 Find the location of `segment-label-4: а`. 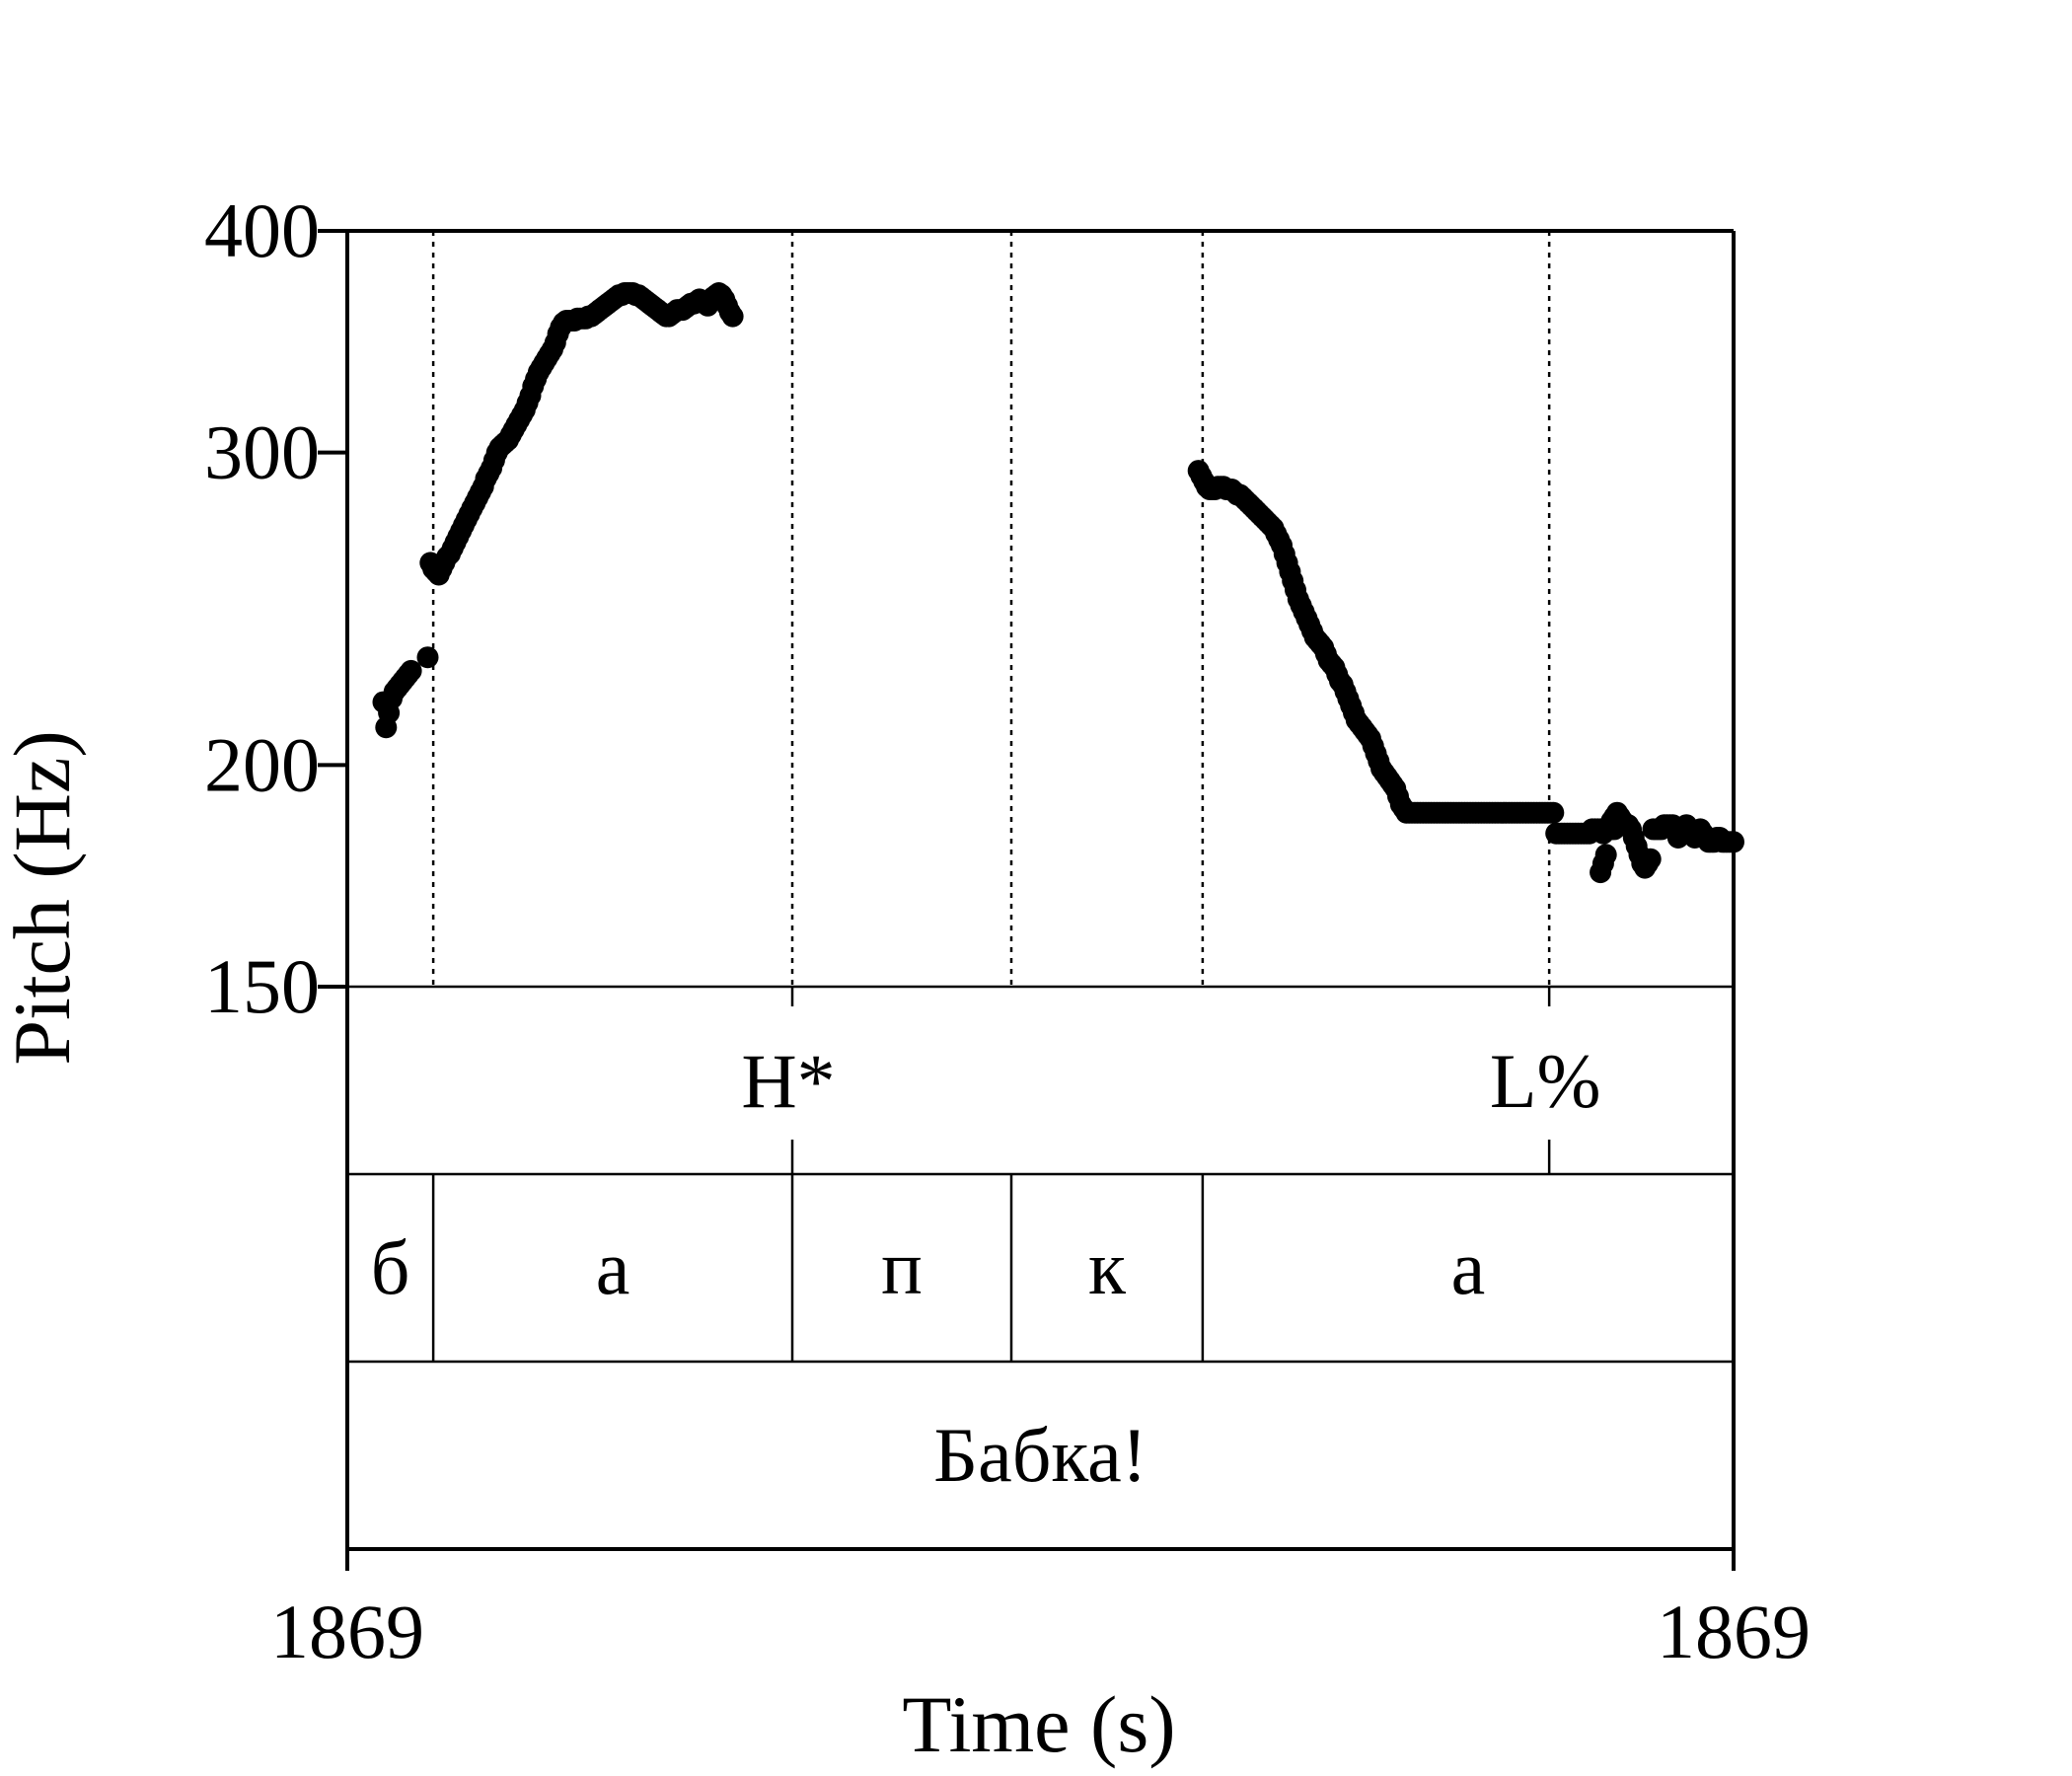

segment-label-4: а is located at coordinates (1469, 1267).